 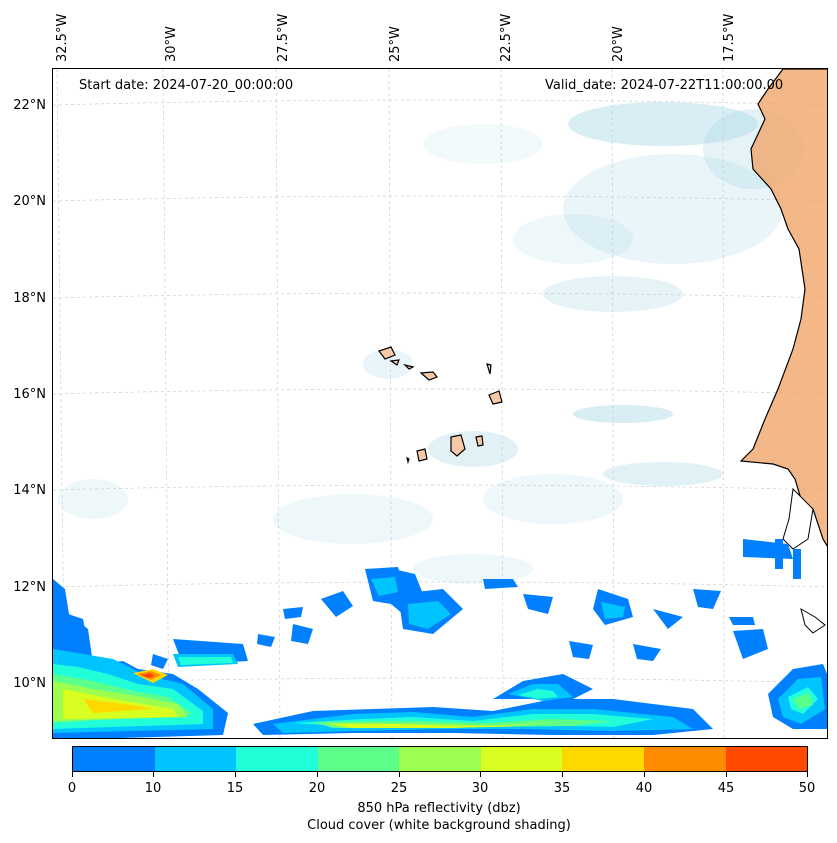 I want to click on lat-label-12n: 12°N, so click(x=29, y=587).